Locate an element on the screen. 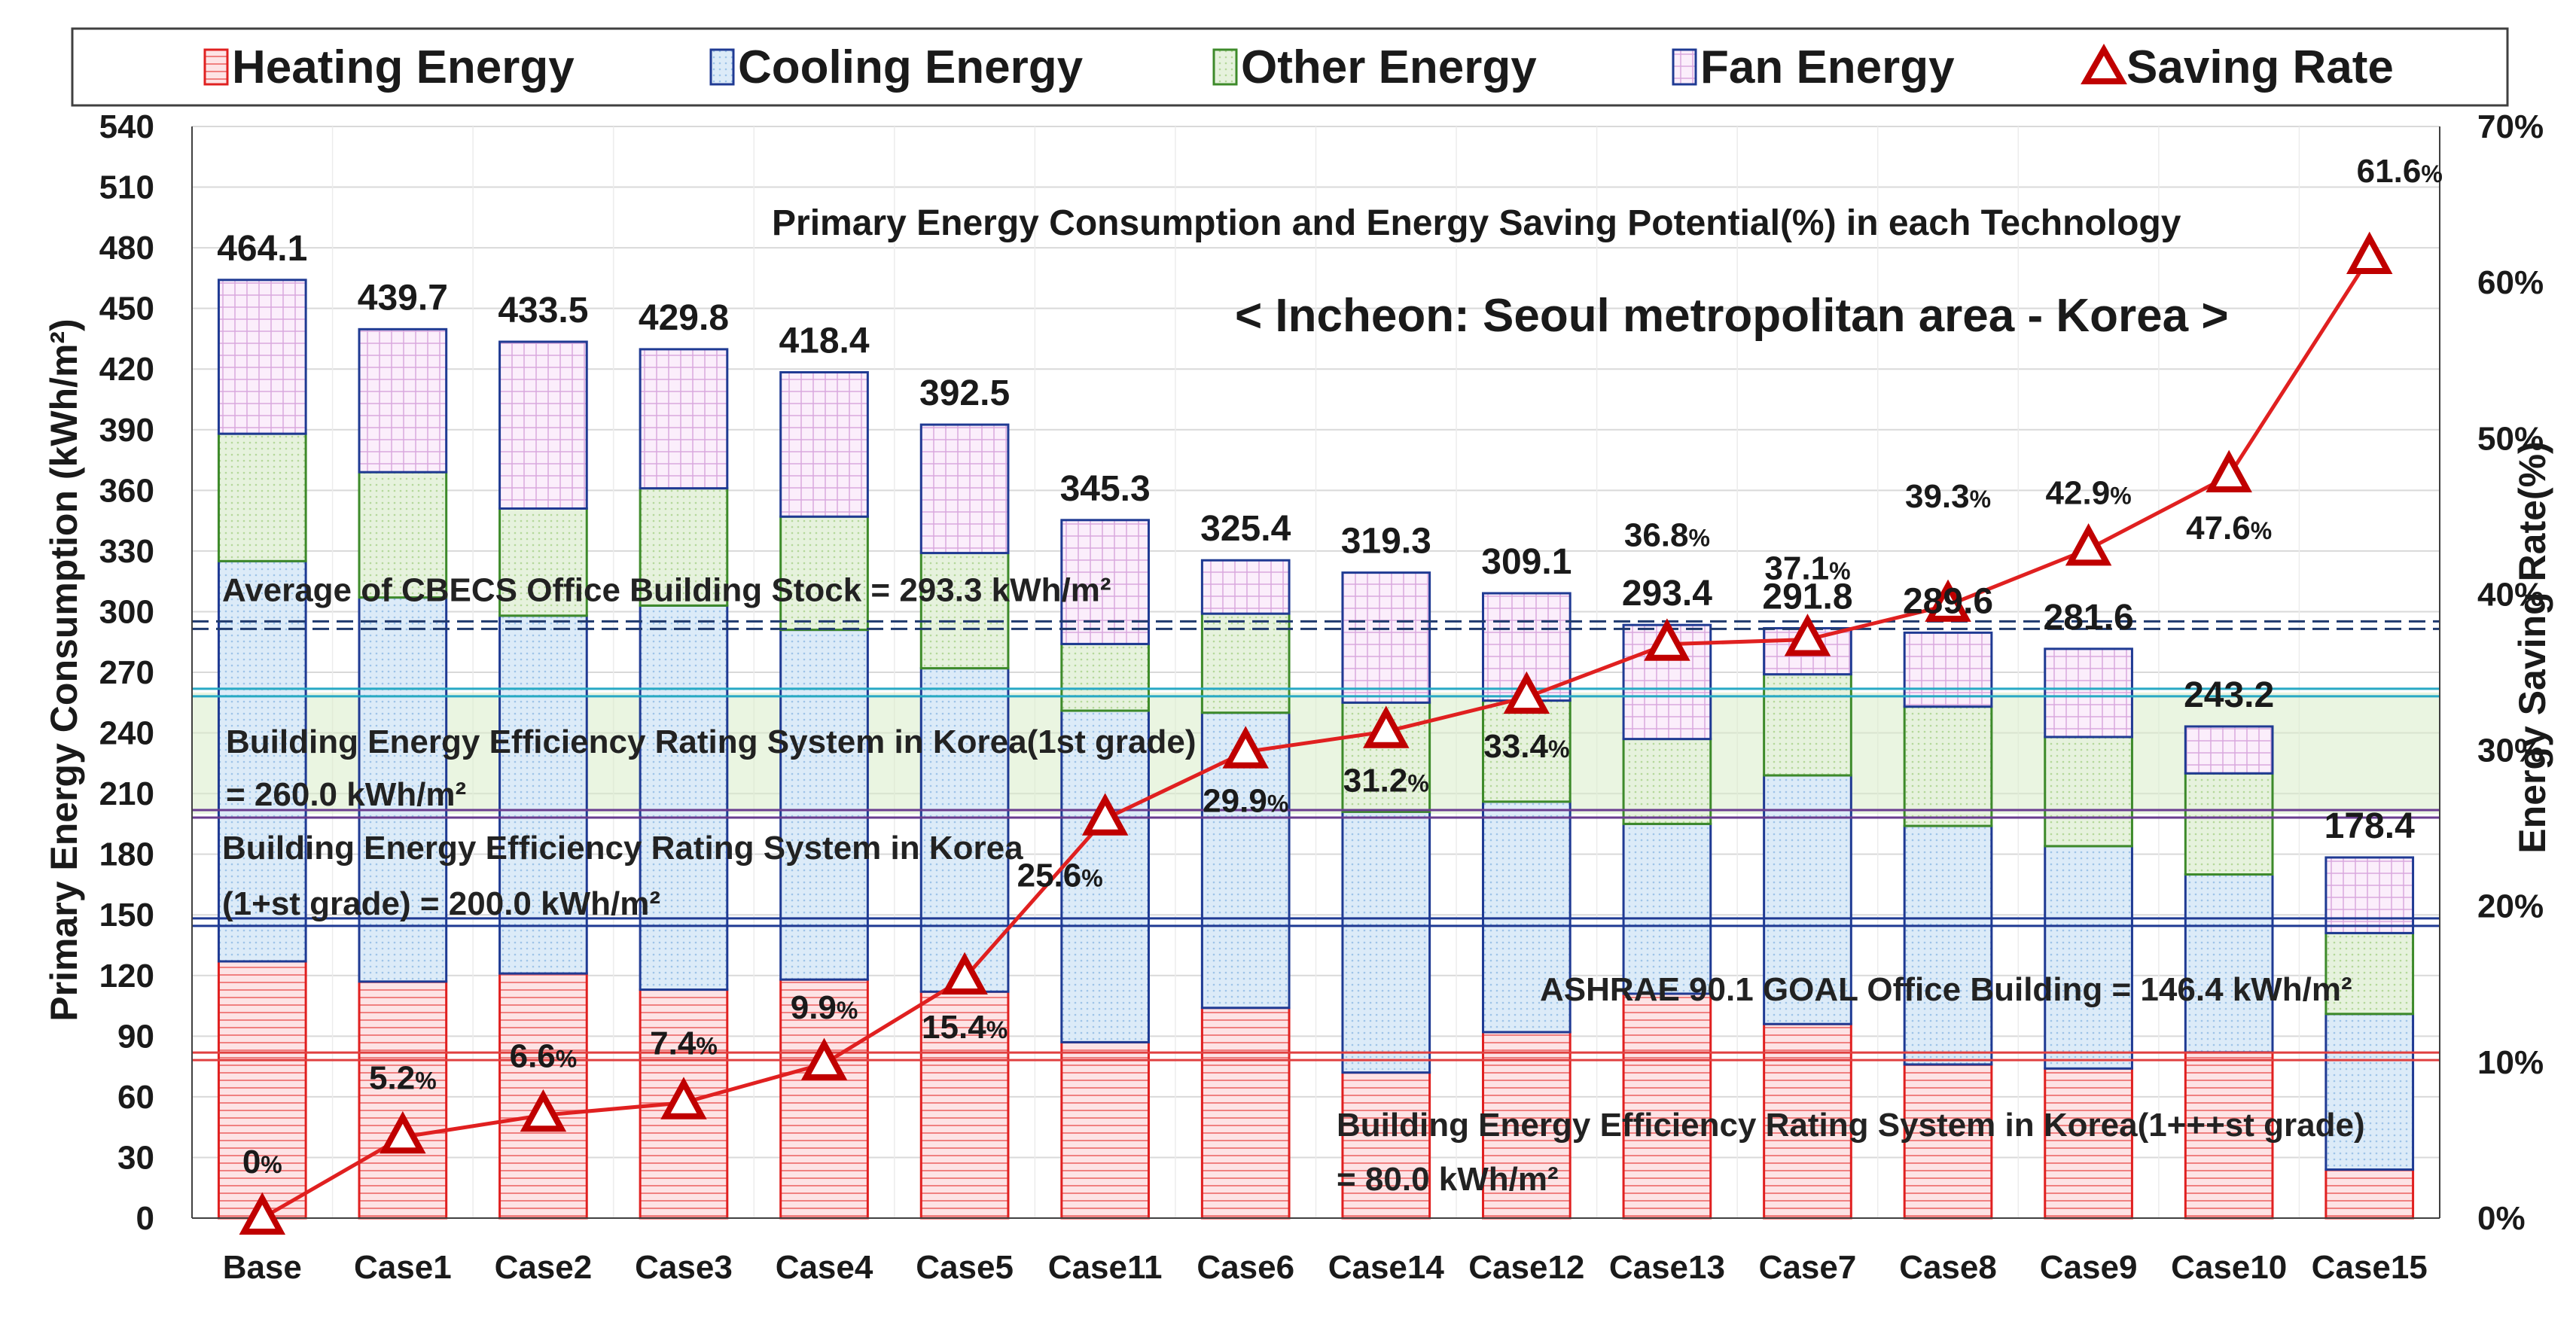  saving-rate-label: 47.6% is located at coordinates (2229, 528).